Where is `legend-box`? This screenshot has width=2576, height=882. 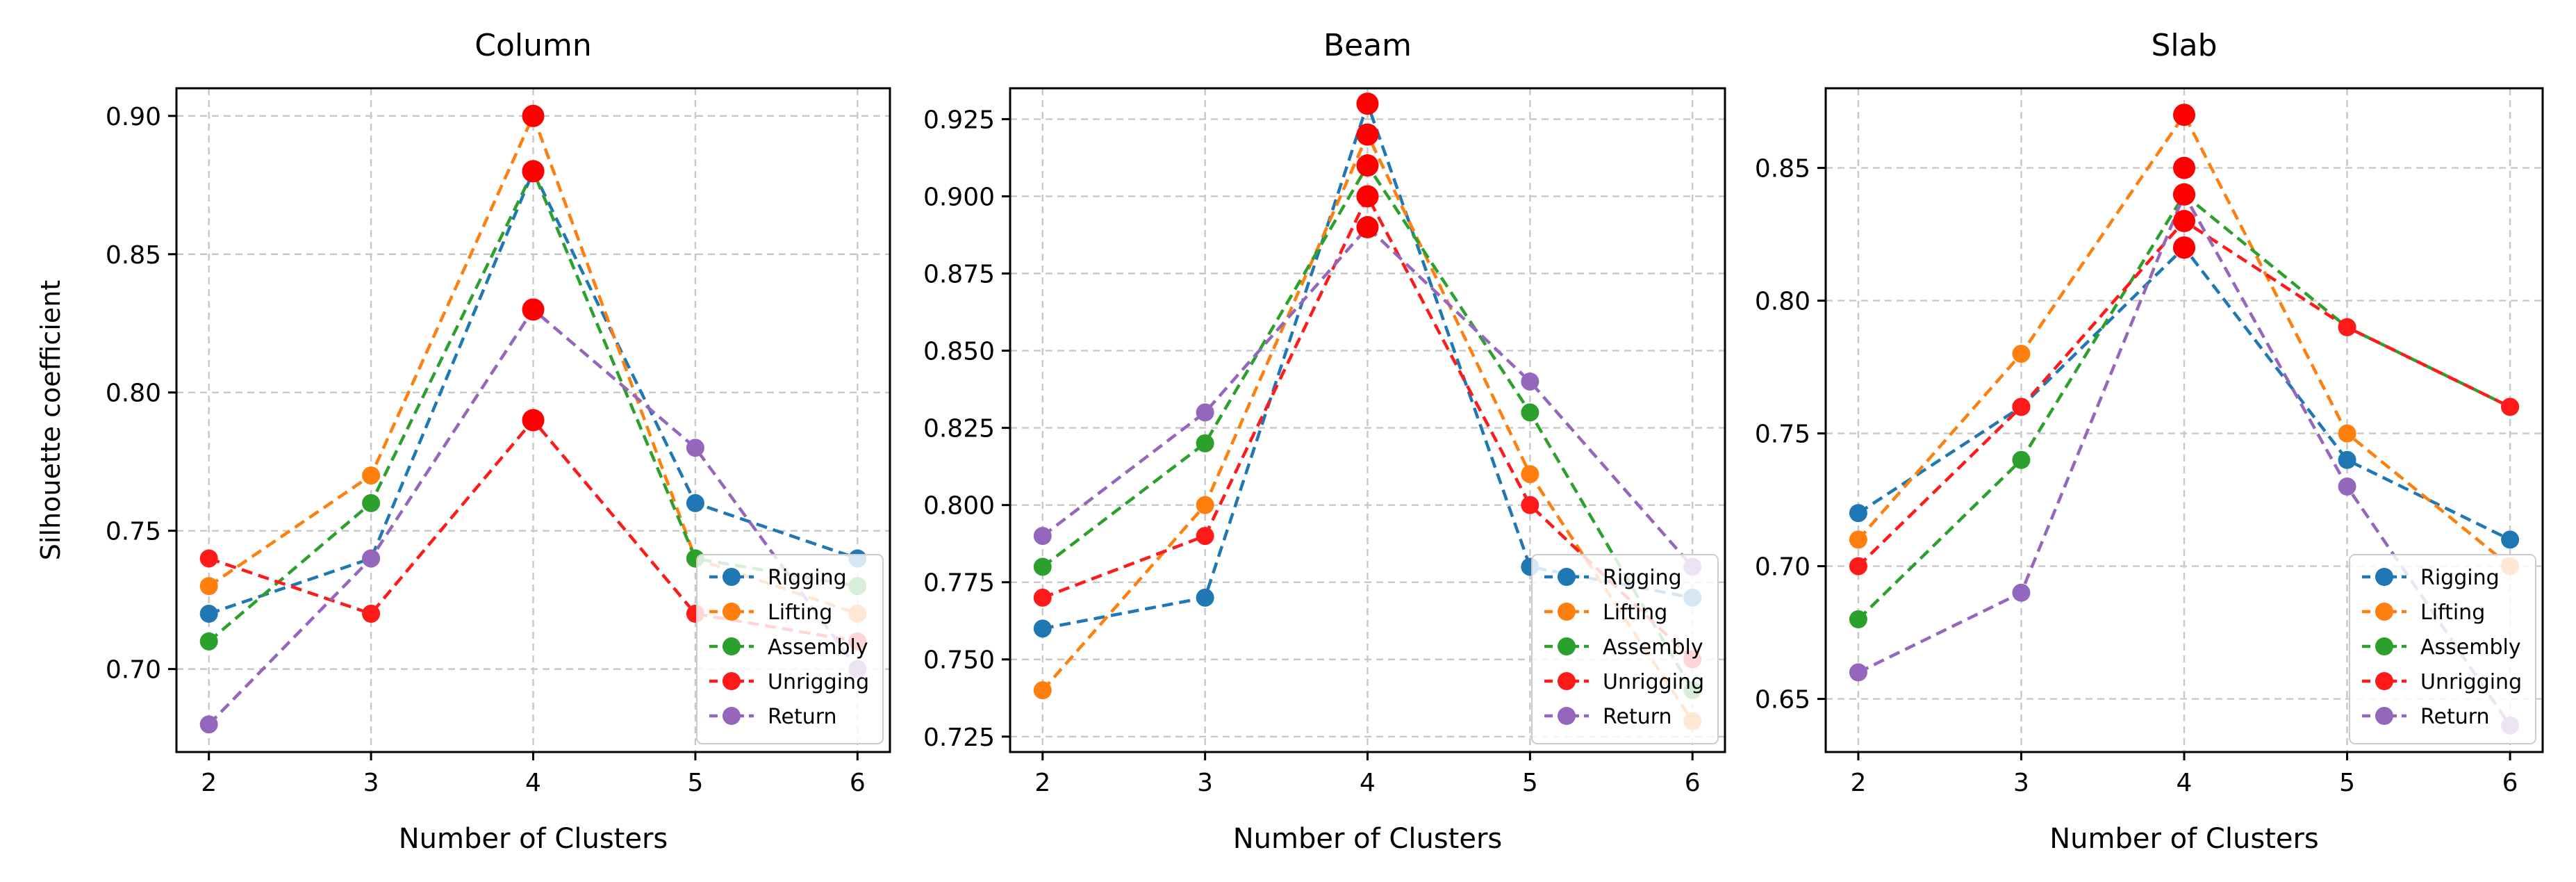
legend-box is located at coordinates (790, 649).